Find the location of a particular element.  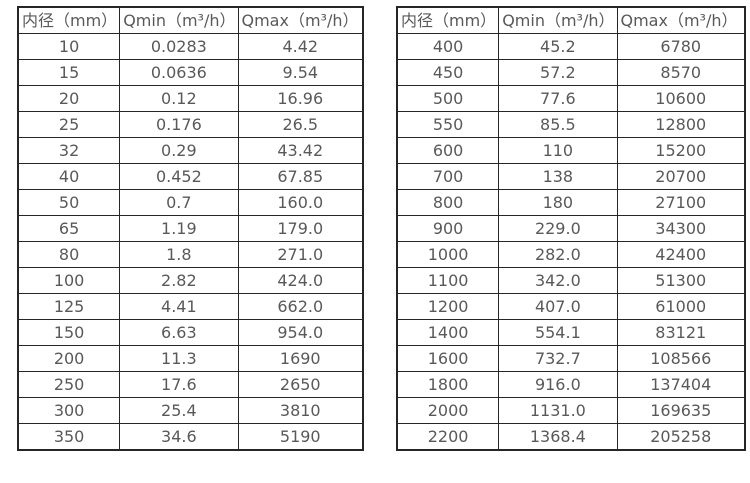

table-cell: 83121 is located at coordinates (681, 332).